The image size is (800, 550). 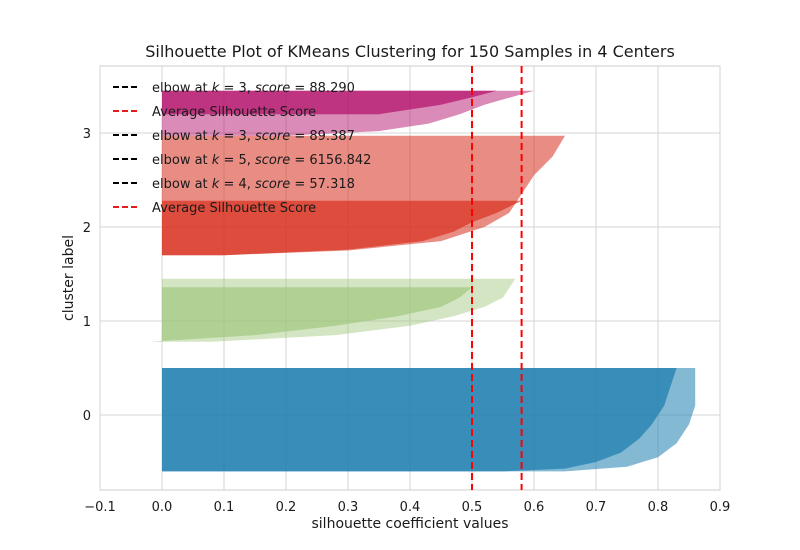 I want to click on x-tick-label: 0.0, so click(x=162, y=507).